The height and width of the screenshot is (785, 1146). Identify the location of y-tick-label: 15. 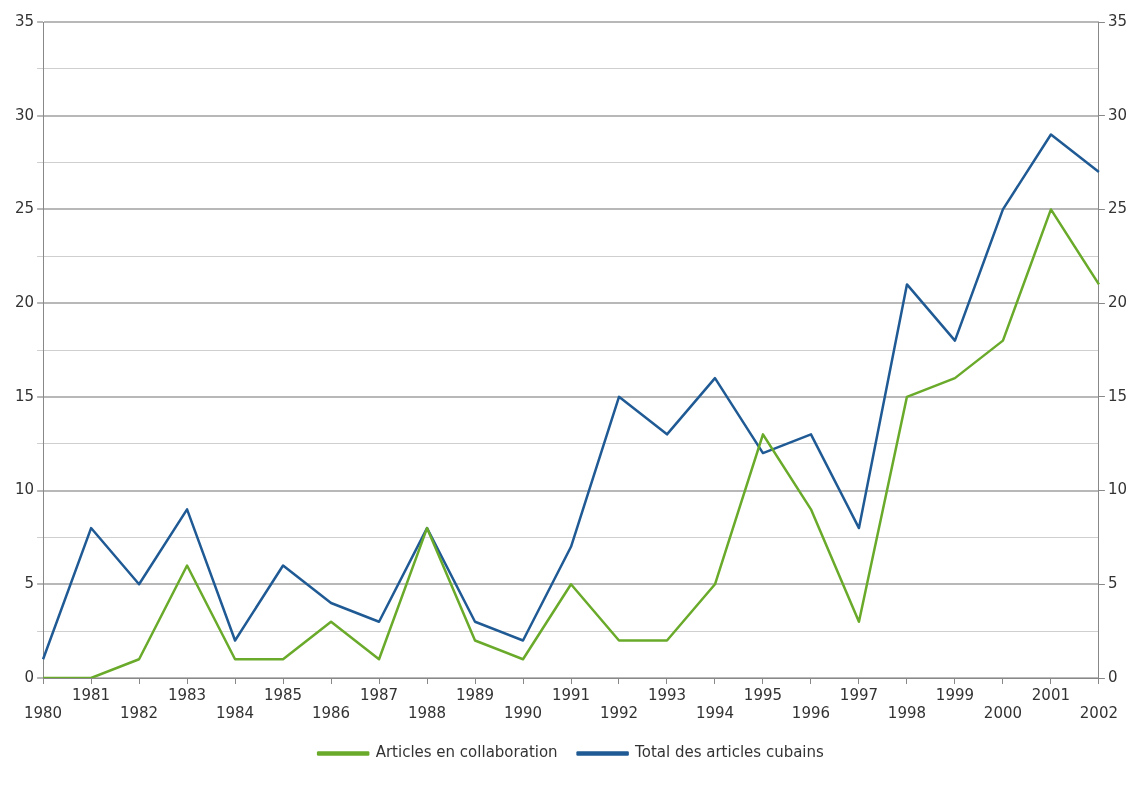
(1117, 395).